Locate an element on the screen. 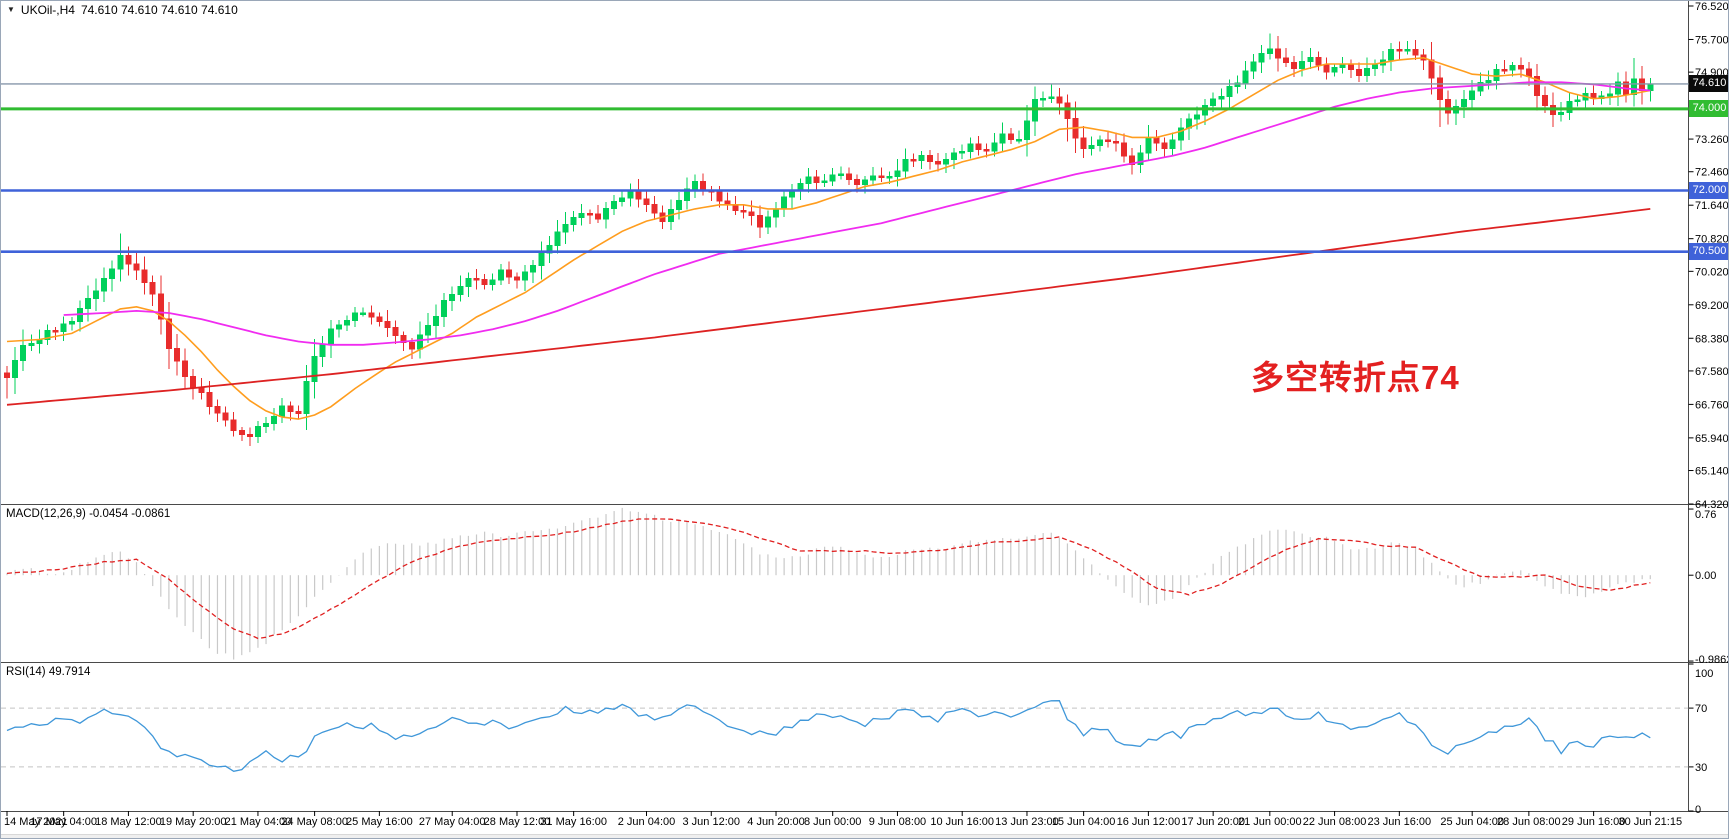  price-axis-label: 73.260 is located at coordinates (1712, 140).